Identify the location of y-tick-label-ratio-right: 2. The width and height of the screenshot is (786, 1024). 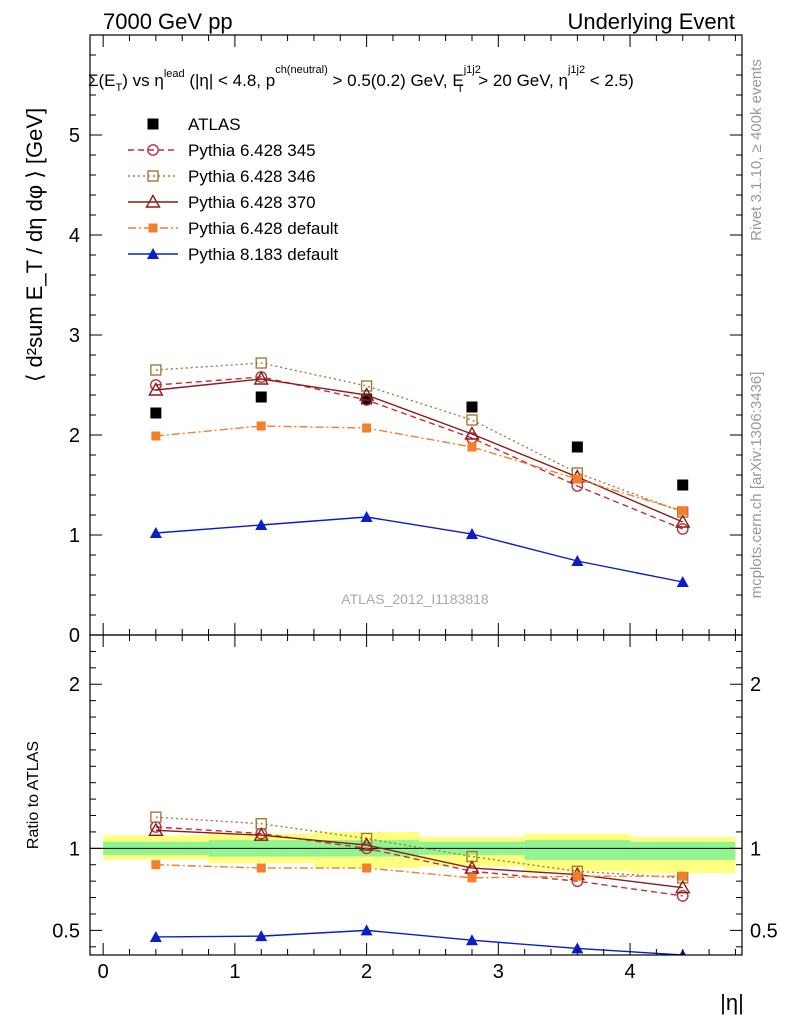
(755, 685).